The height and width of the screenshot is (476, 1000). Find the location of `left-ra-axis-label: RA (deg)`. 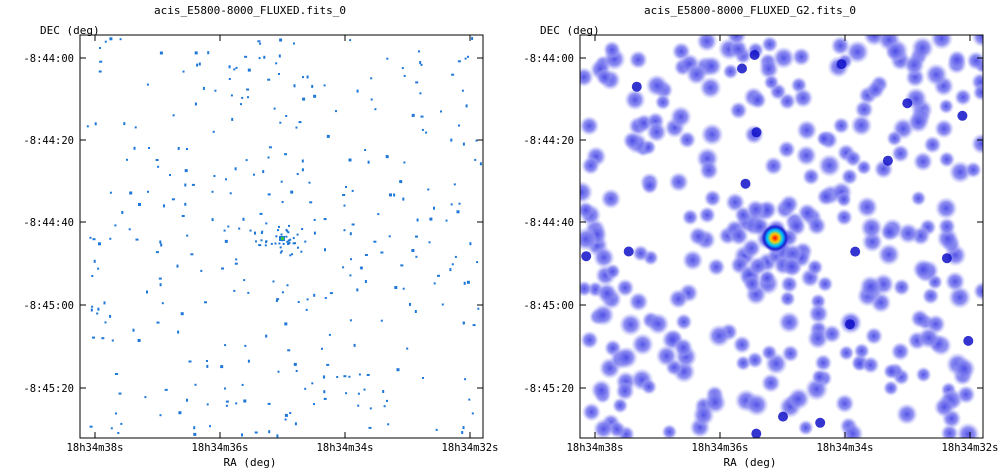

left-ra-axis-label: RA (deg) is located at coordinates (250, 462).